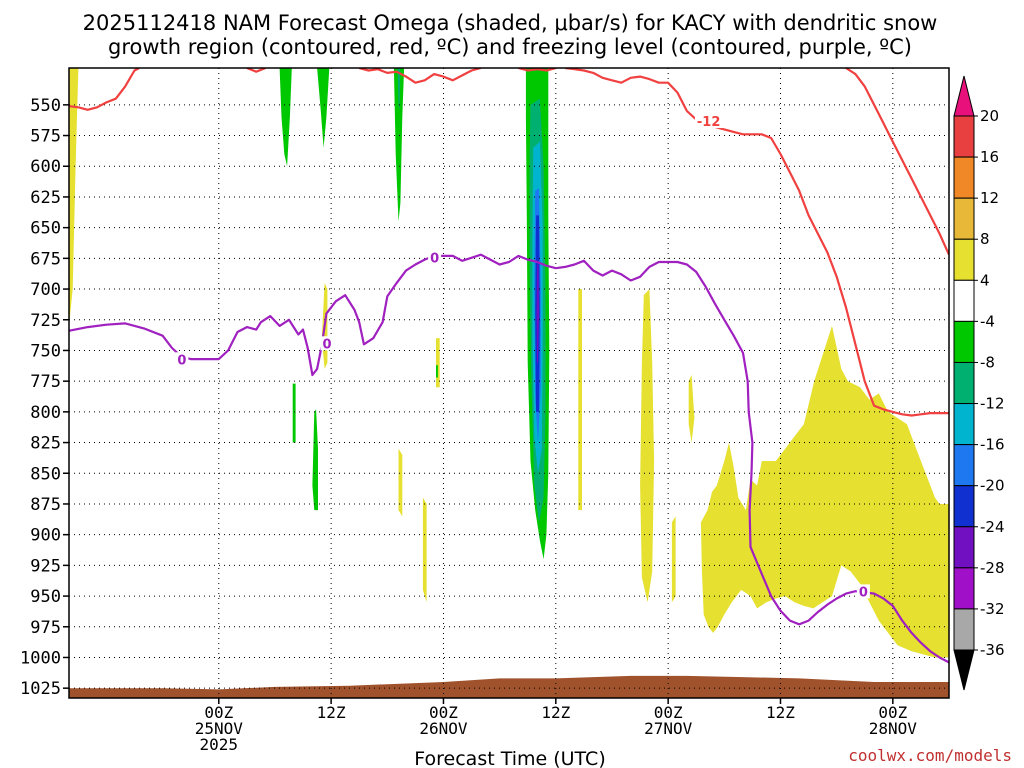 The image size is (1024, 768). What do you see at coordinates (40, 658) in the screenshot?
I see `y-tick-label-1000: 1000` at bounding box center [40, 658].